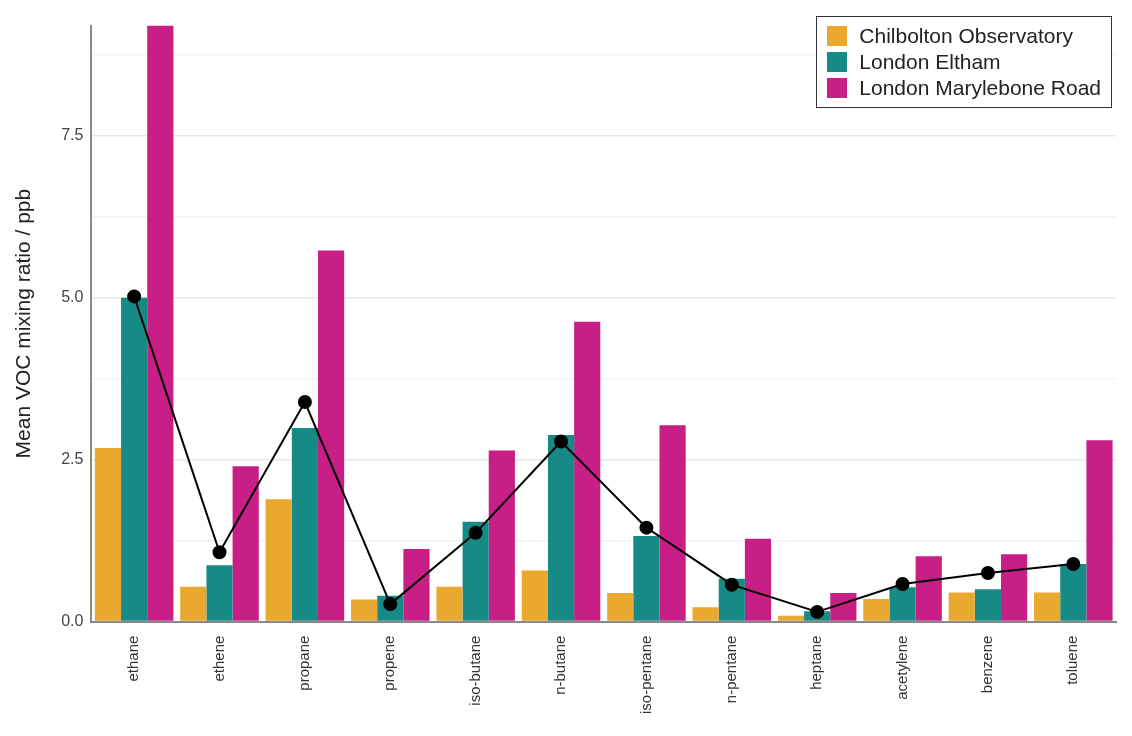 The width and height of the screenshot is (1132, 736). Describe the element at coordinates (23, 323) in the screenshot. I see `y-axis-title: Mean VOC mixing ratio / ppb` at that location.